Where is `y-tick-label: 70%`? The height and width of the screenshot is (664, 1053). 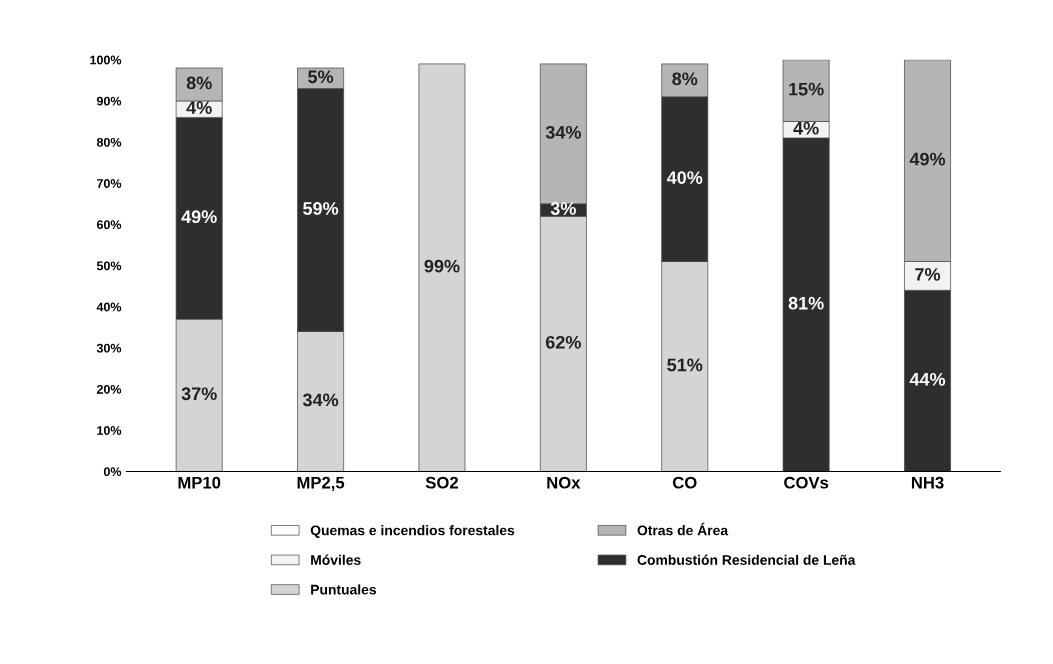
y-tick-label: 70% is located at coordinates (109, 183).